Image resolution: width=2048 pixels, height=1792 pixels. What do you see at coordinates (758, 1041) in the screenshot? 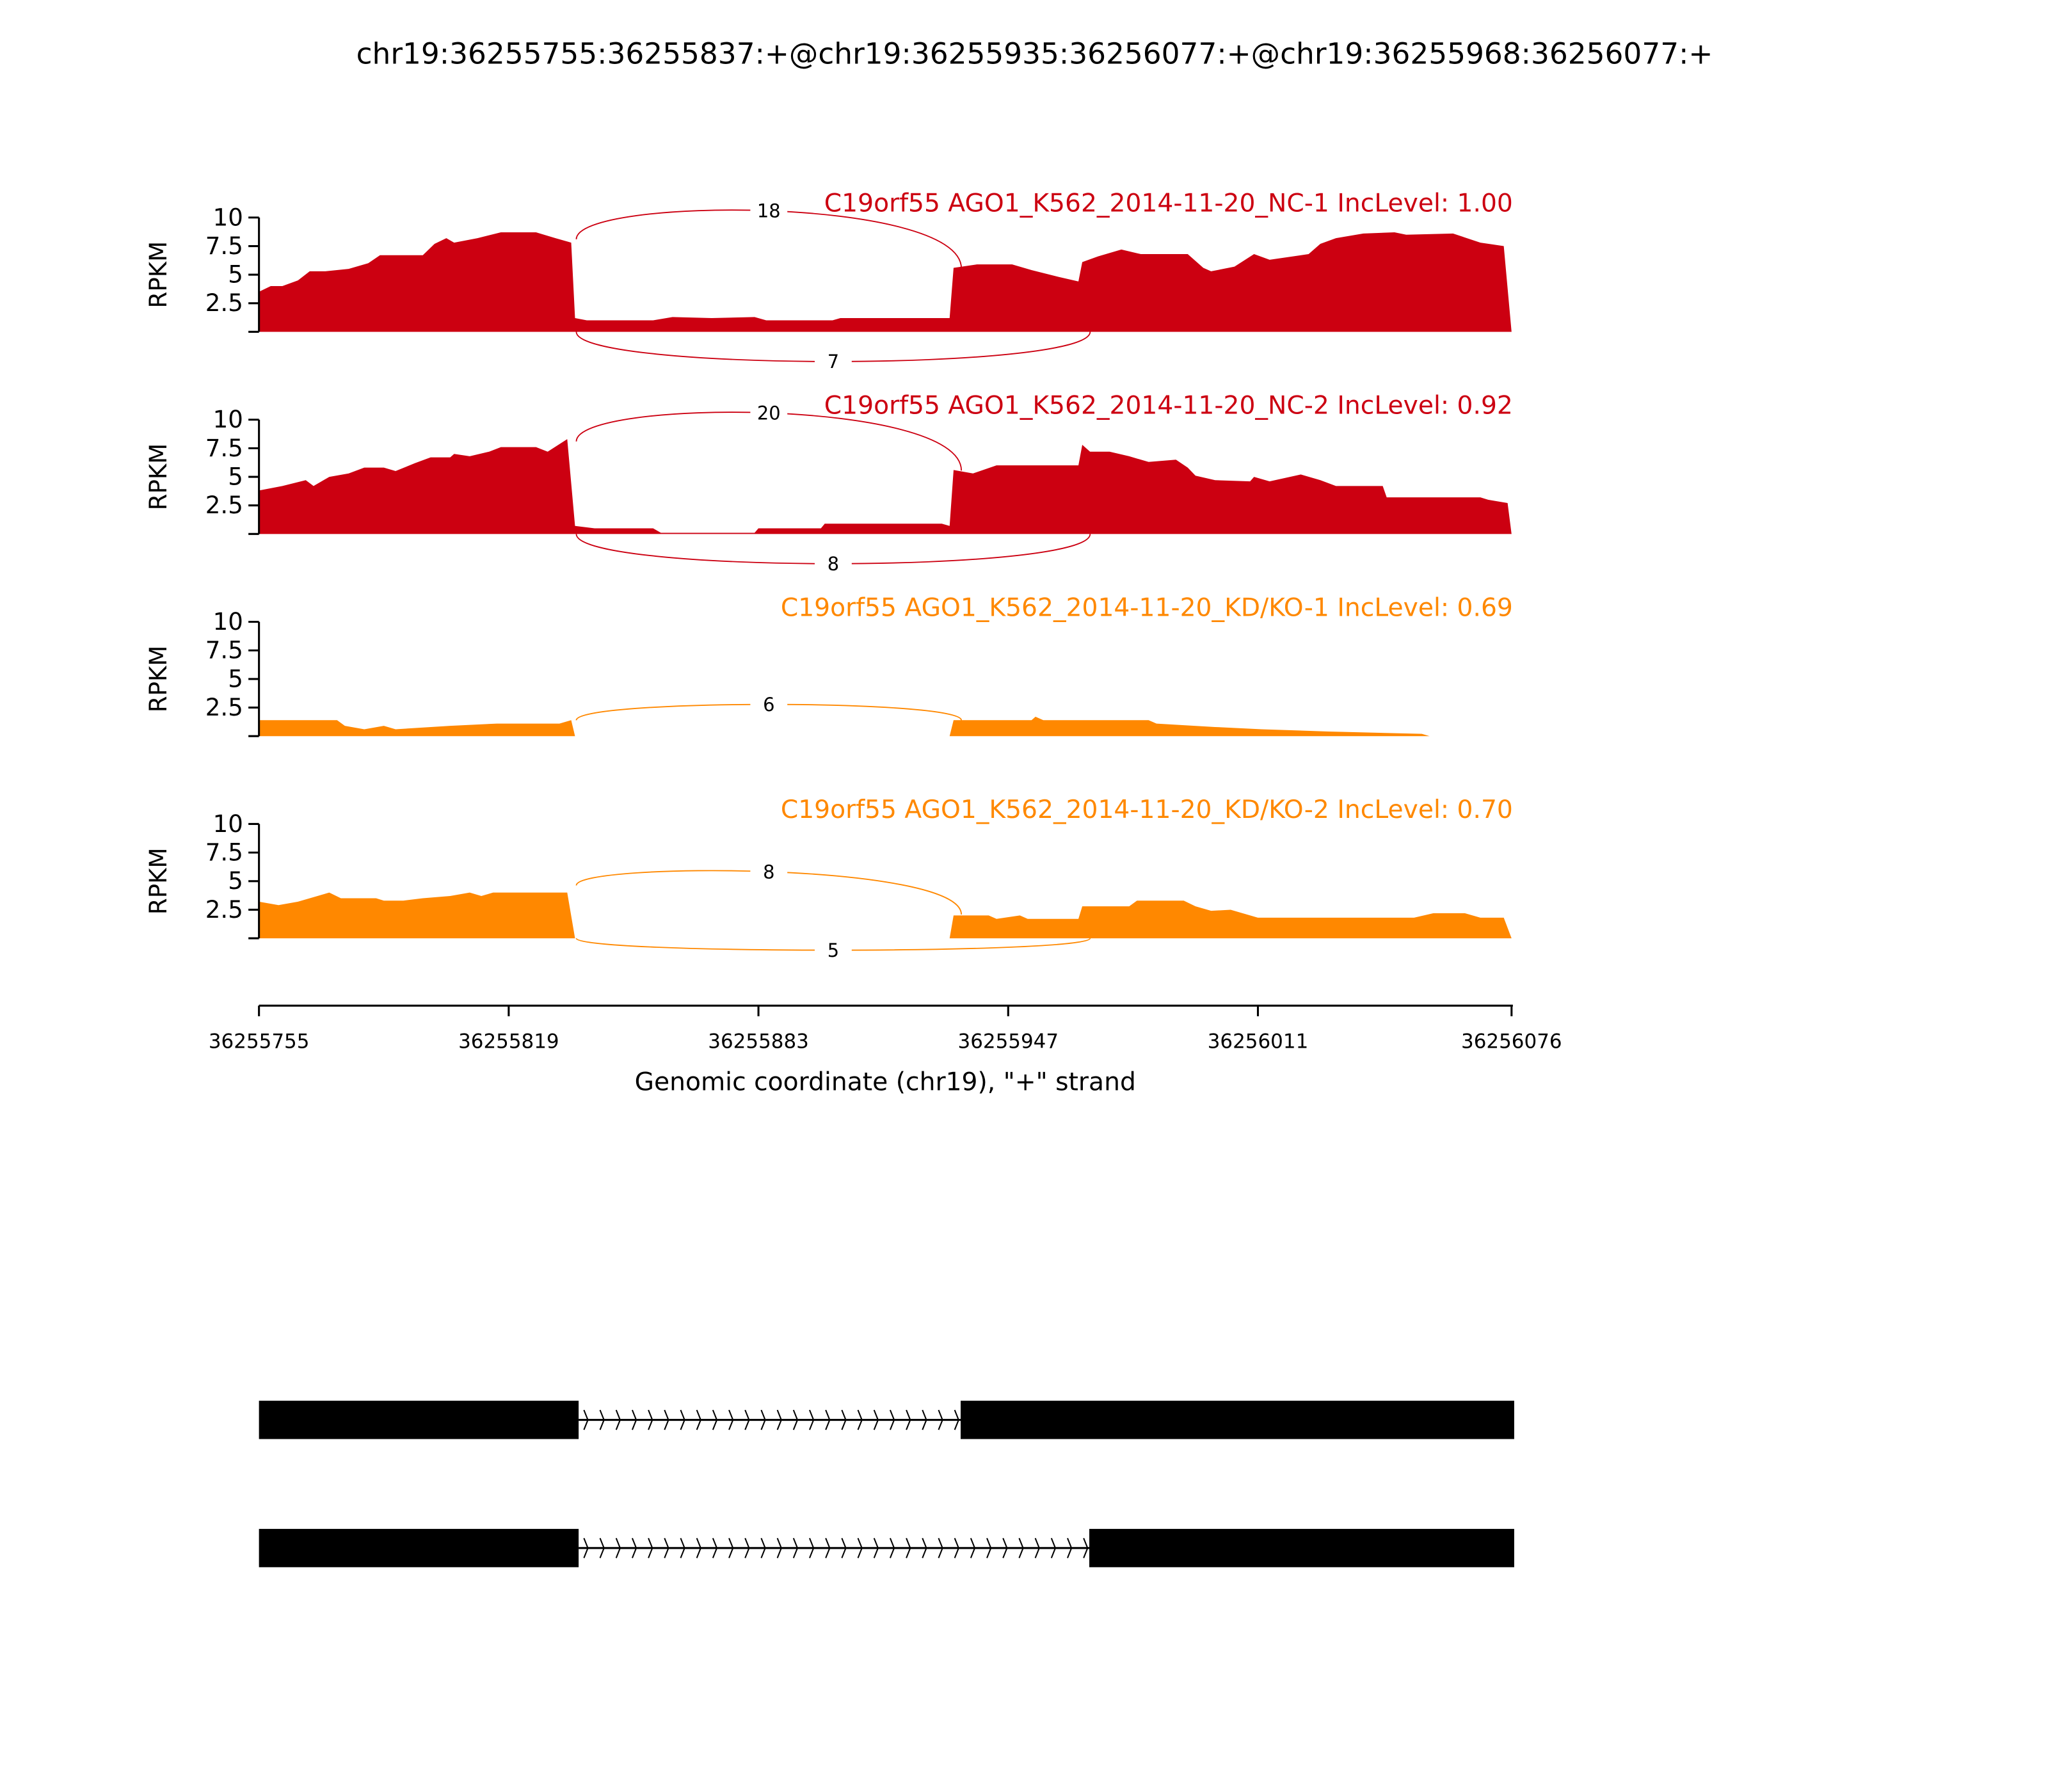
I see `x-tick-label: 36255883` at bounding box center [758, 1041].